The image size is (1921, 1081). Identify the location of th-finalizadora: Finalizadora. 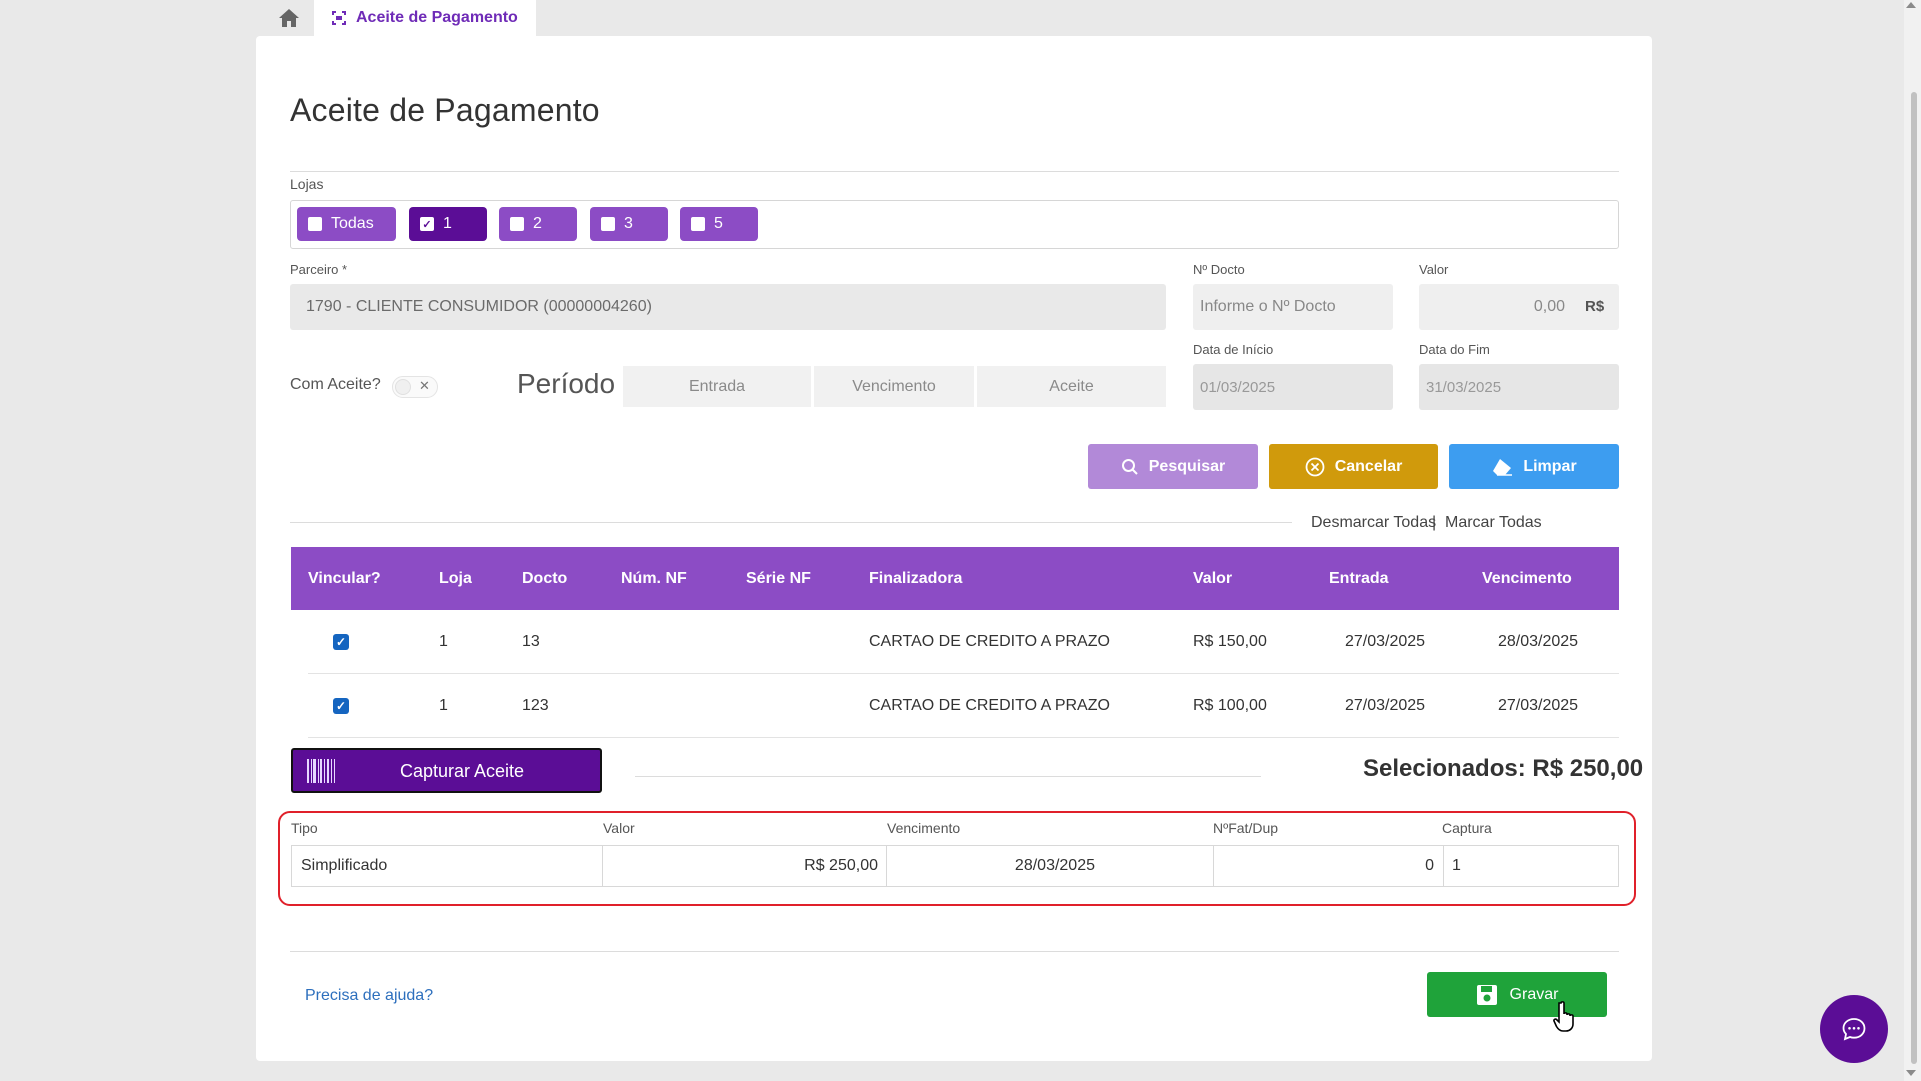
(916, 578).